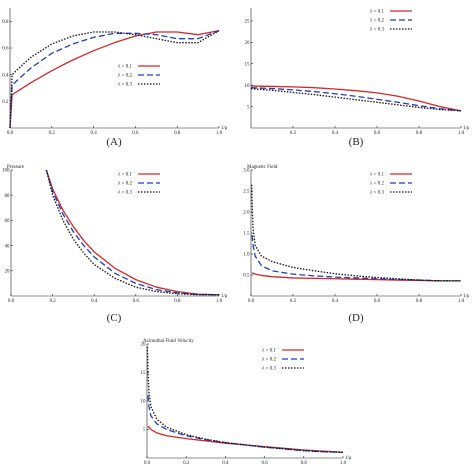 The height and width of the screenshot is (474, 474). I want to click on y-tick-label: 1.5, so click(246, 234).